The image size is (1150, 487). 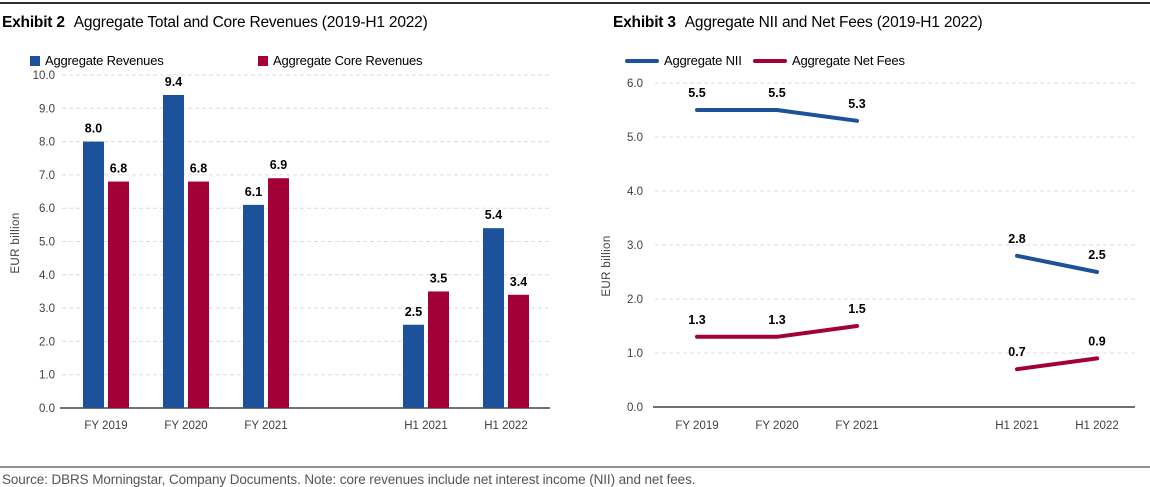 I want to click on legend-label: Aggregate NII, so click(x=703, y=60).